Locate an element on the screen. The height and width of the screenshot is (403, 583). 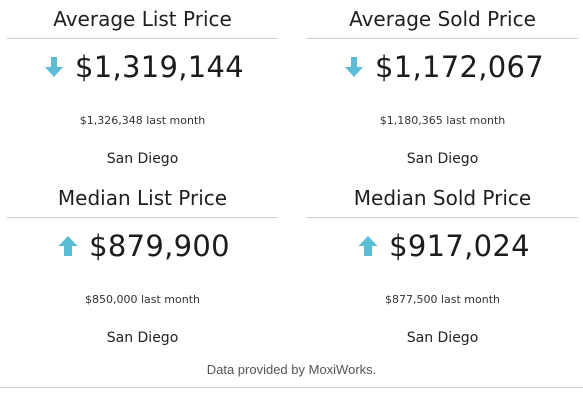
card-title: Median Sold Price is located at coordinates (442, 198).